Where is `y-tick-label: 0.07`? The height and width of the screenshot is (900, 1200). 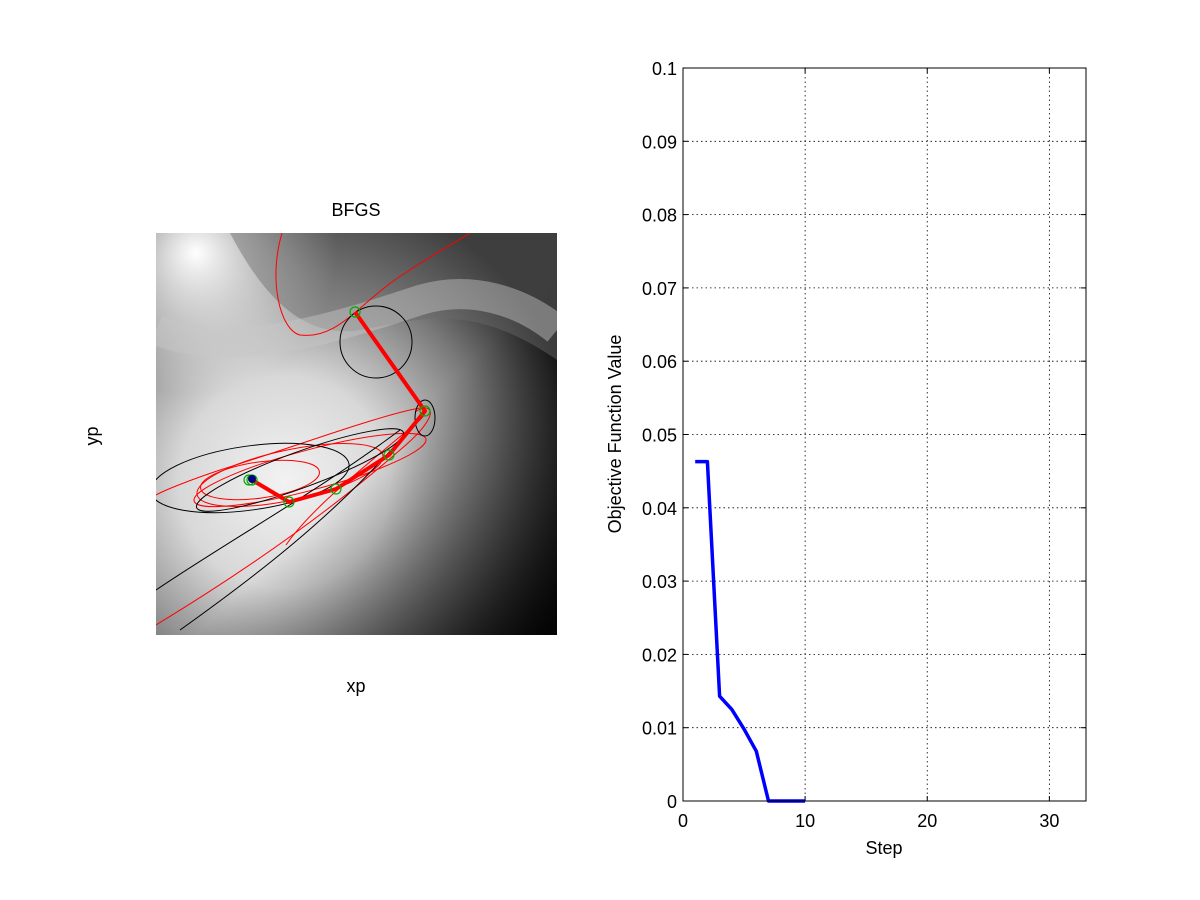 y-tick-label: 0.07 is located at coordinates (659, 289).